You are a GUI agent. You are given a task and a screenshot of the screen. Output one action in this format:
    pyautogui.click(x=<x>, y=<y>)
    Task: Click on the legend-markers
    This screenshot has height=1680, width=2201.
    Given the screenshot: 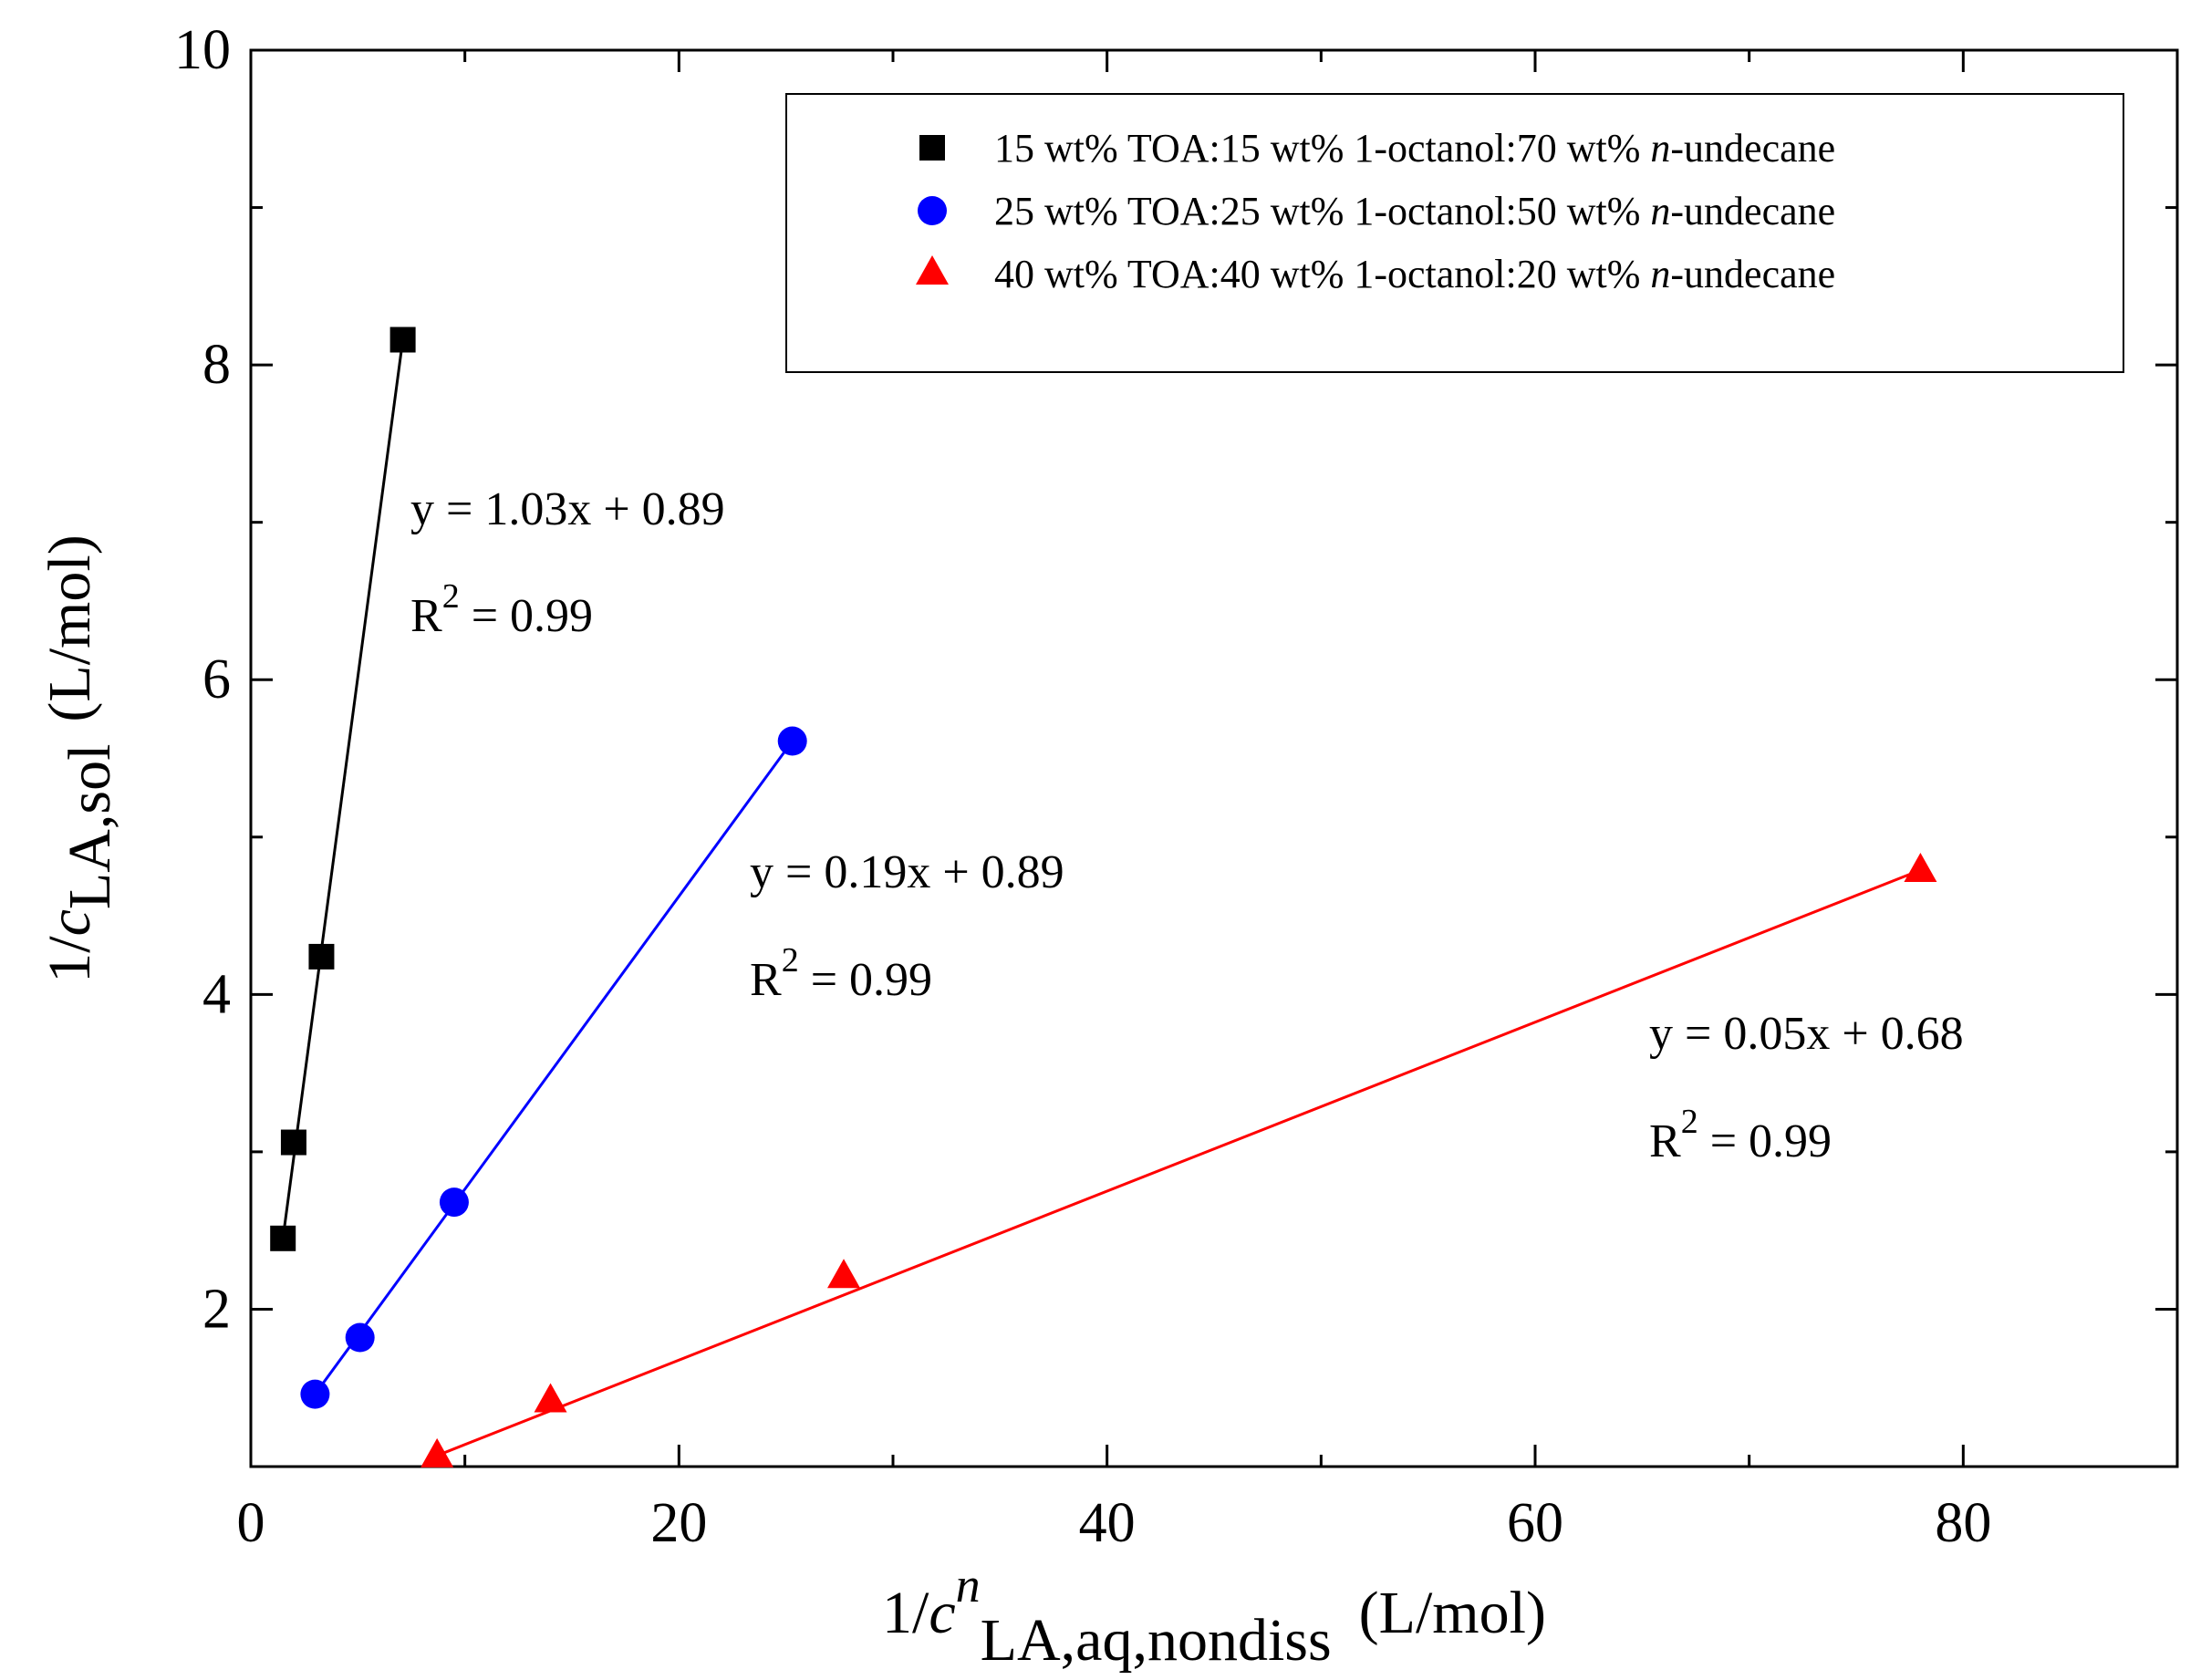 What is the action you would take?
    pyautogui.click(x=932, y=210)
    